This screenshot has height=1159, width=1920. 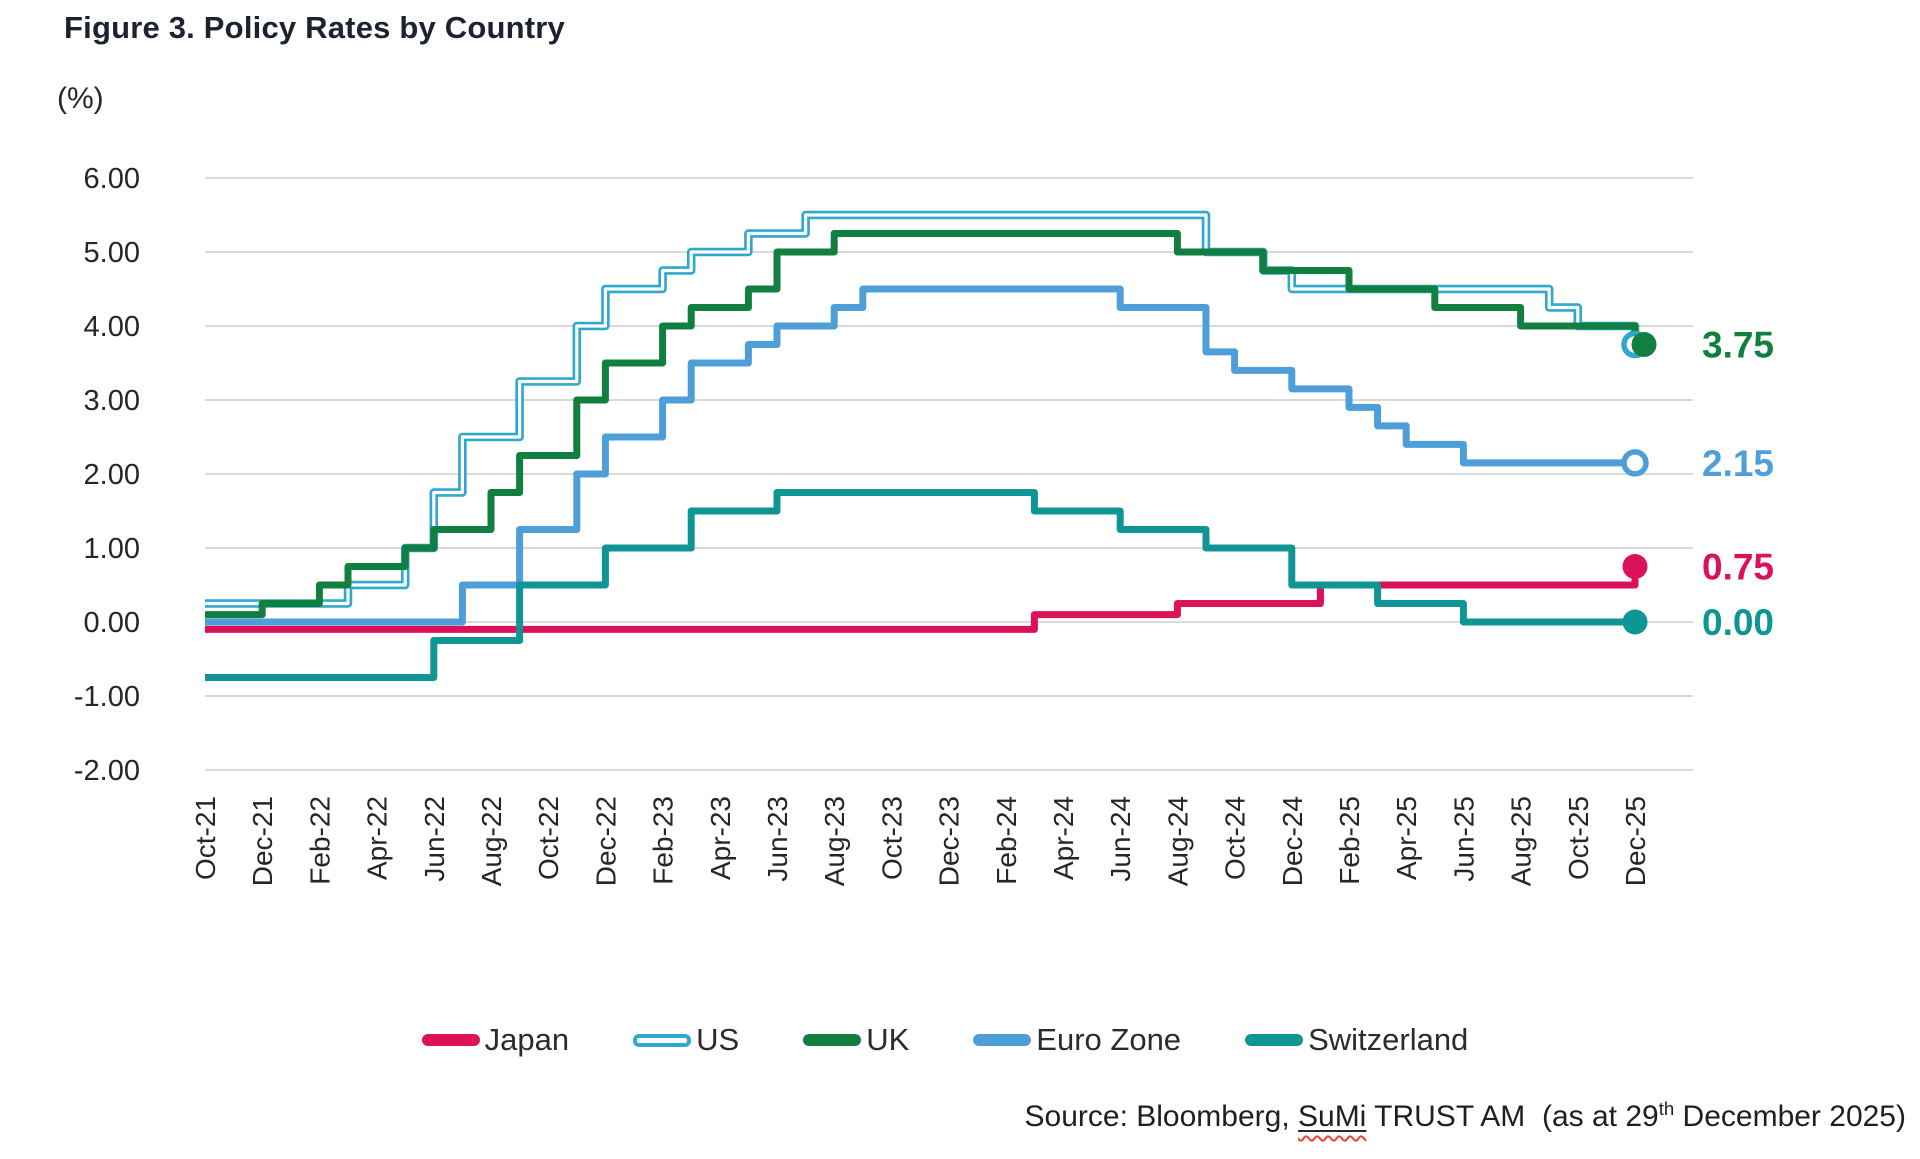 I want to click on chart-title: Figure 3. Policy Rates by Country, so click(x=314, y=27).